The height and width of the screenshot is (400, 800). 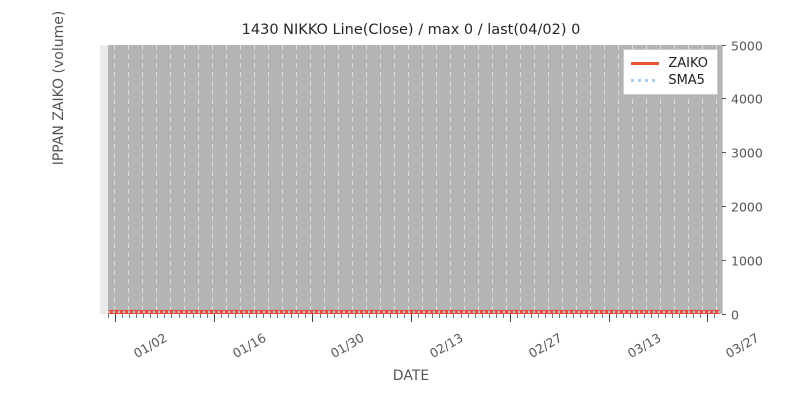 What do you see at coordinates (645, 63) in the screenshot?
I see `legend-swatch-solid-line-icon` at bounding box center [645, 63].